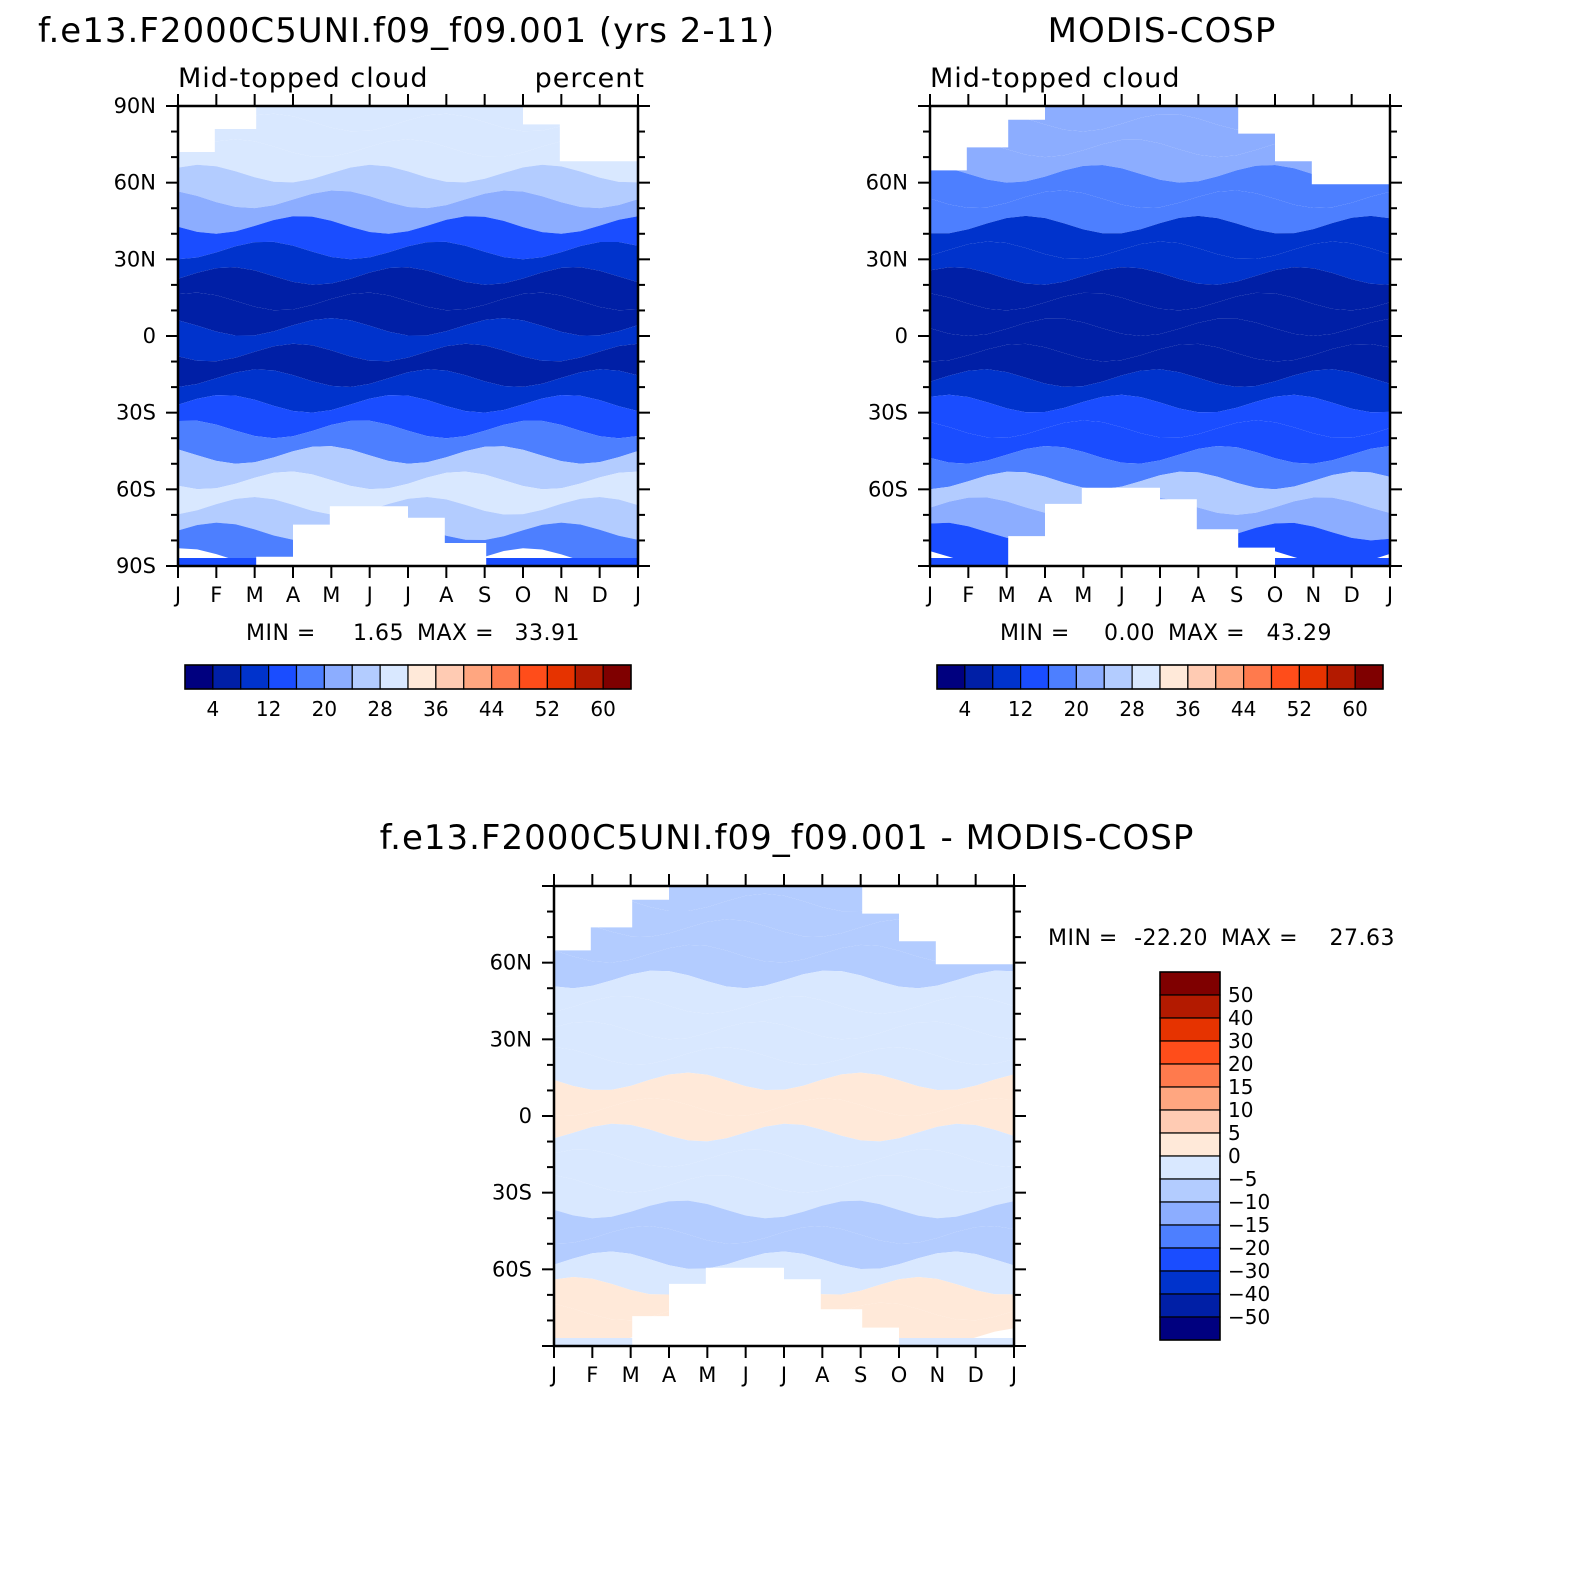 The width and height of the screenshot is (1580, 1580). Describe the element at coordinates (1249, 1202) in the screenshot. I see `colorbar-label: −10` at that location.